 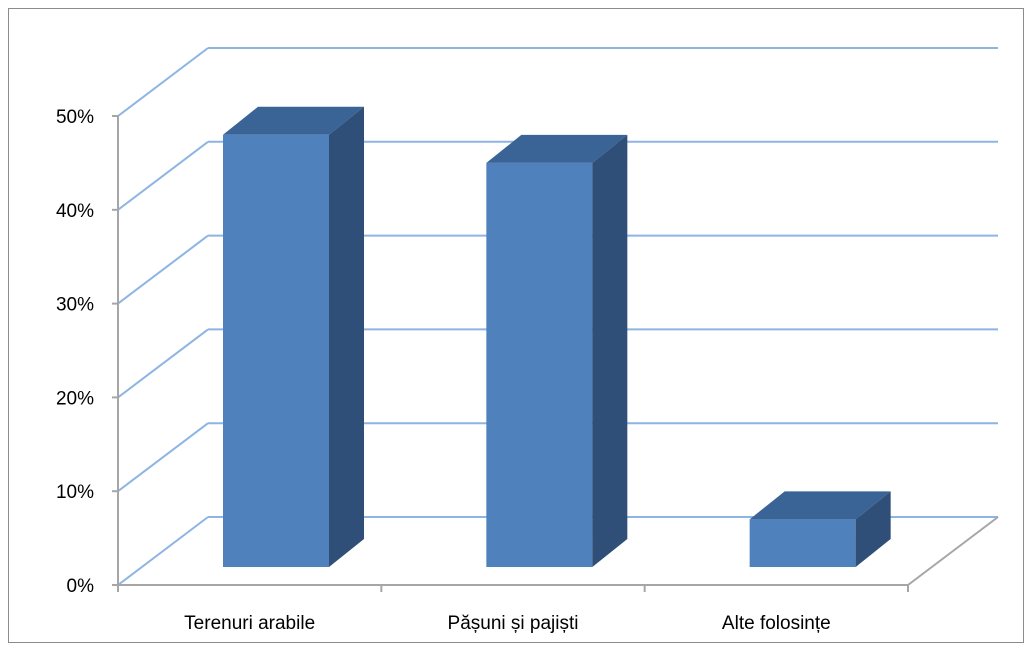 I want to click on y-tick-label: 50%, so click(x=75, y=117).